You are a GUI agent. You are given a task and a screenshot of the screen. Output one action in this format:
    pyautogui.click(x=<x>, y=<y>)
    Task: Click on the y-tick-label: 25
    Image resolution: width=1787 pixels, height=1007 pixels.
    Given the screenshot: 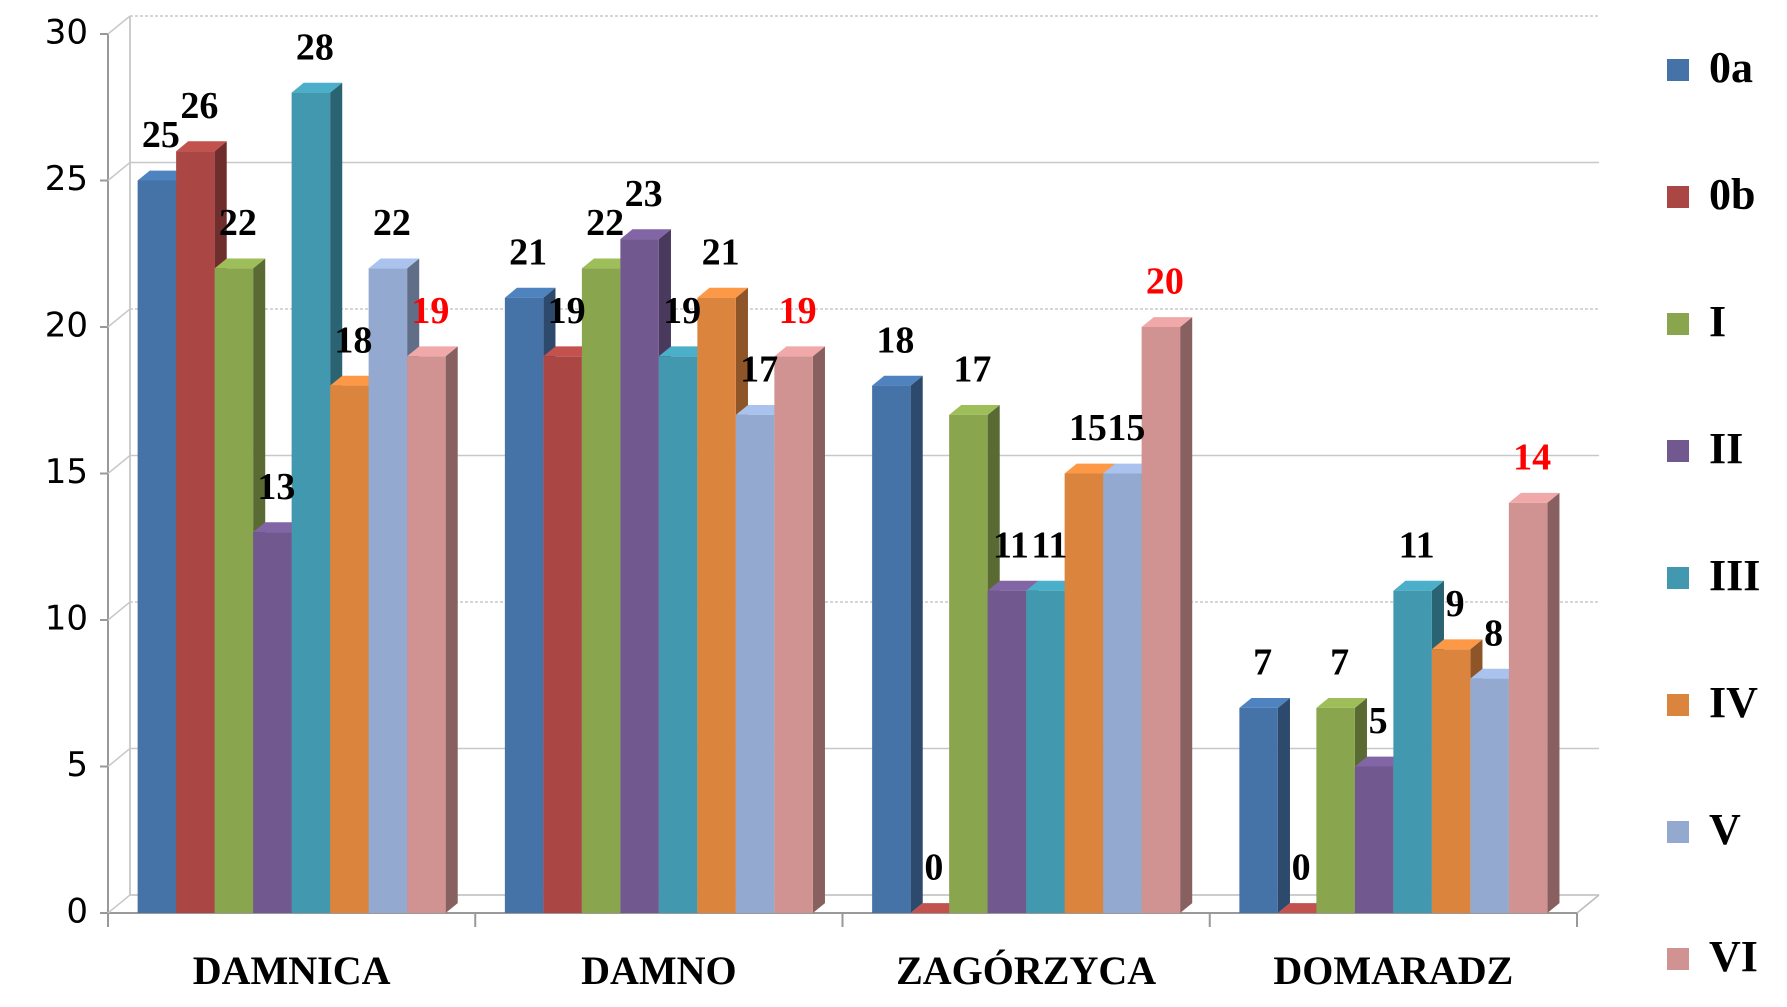 What is the action you would take?
    pyautogui.click(x=66, y=179)
    